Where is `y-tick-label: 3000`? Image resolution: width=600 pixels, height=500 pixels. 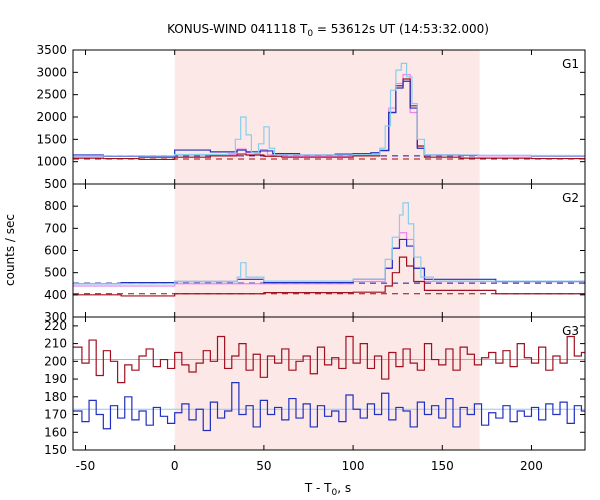 y-tick-label: 3000 is located at coordinates (51, 72).